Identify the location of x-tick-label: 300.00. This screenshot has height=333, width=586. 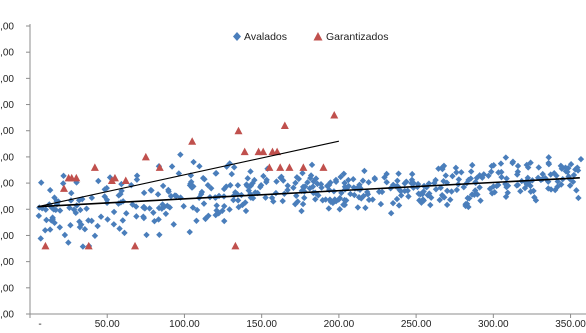
(493, 324).